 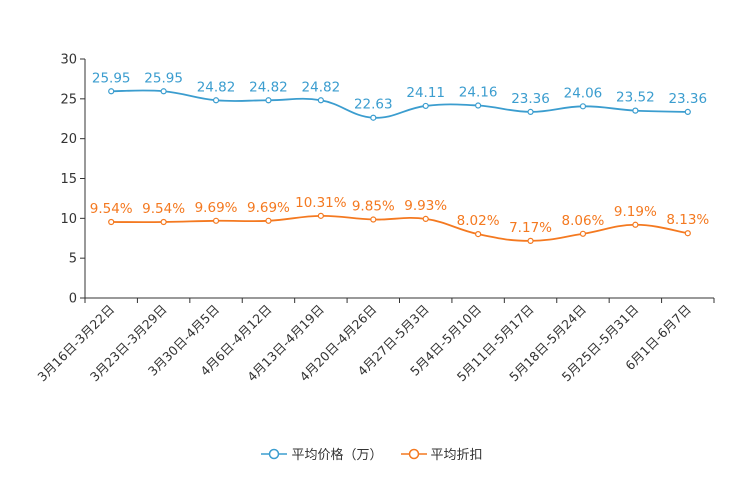 What do you see at coordinates (425, 93) in the screenshot?
I see `data-label: 24.11` at bounding box center [425, 93].